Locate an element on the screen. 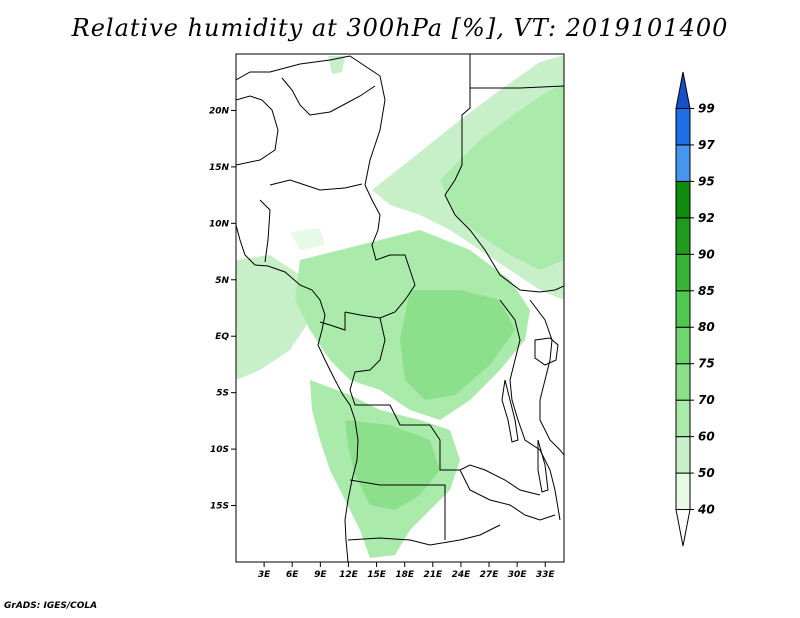 The image size is (800, 618). colorbar-label: 60 is located at coordinates (706, 437).